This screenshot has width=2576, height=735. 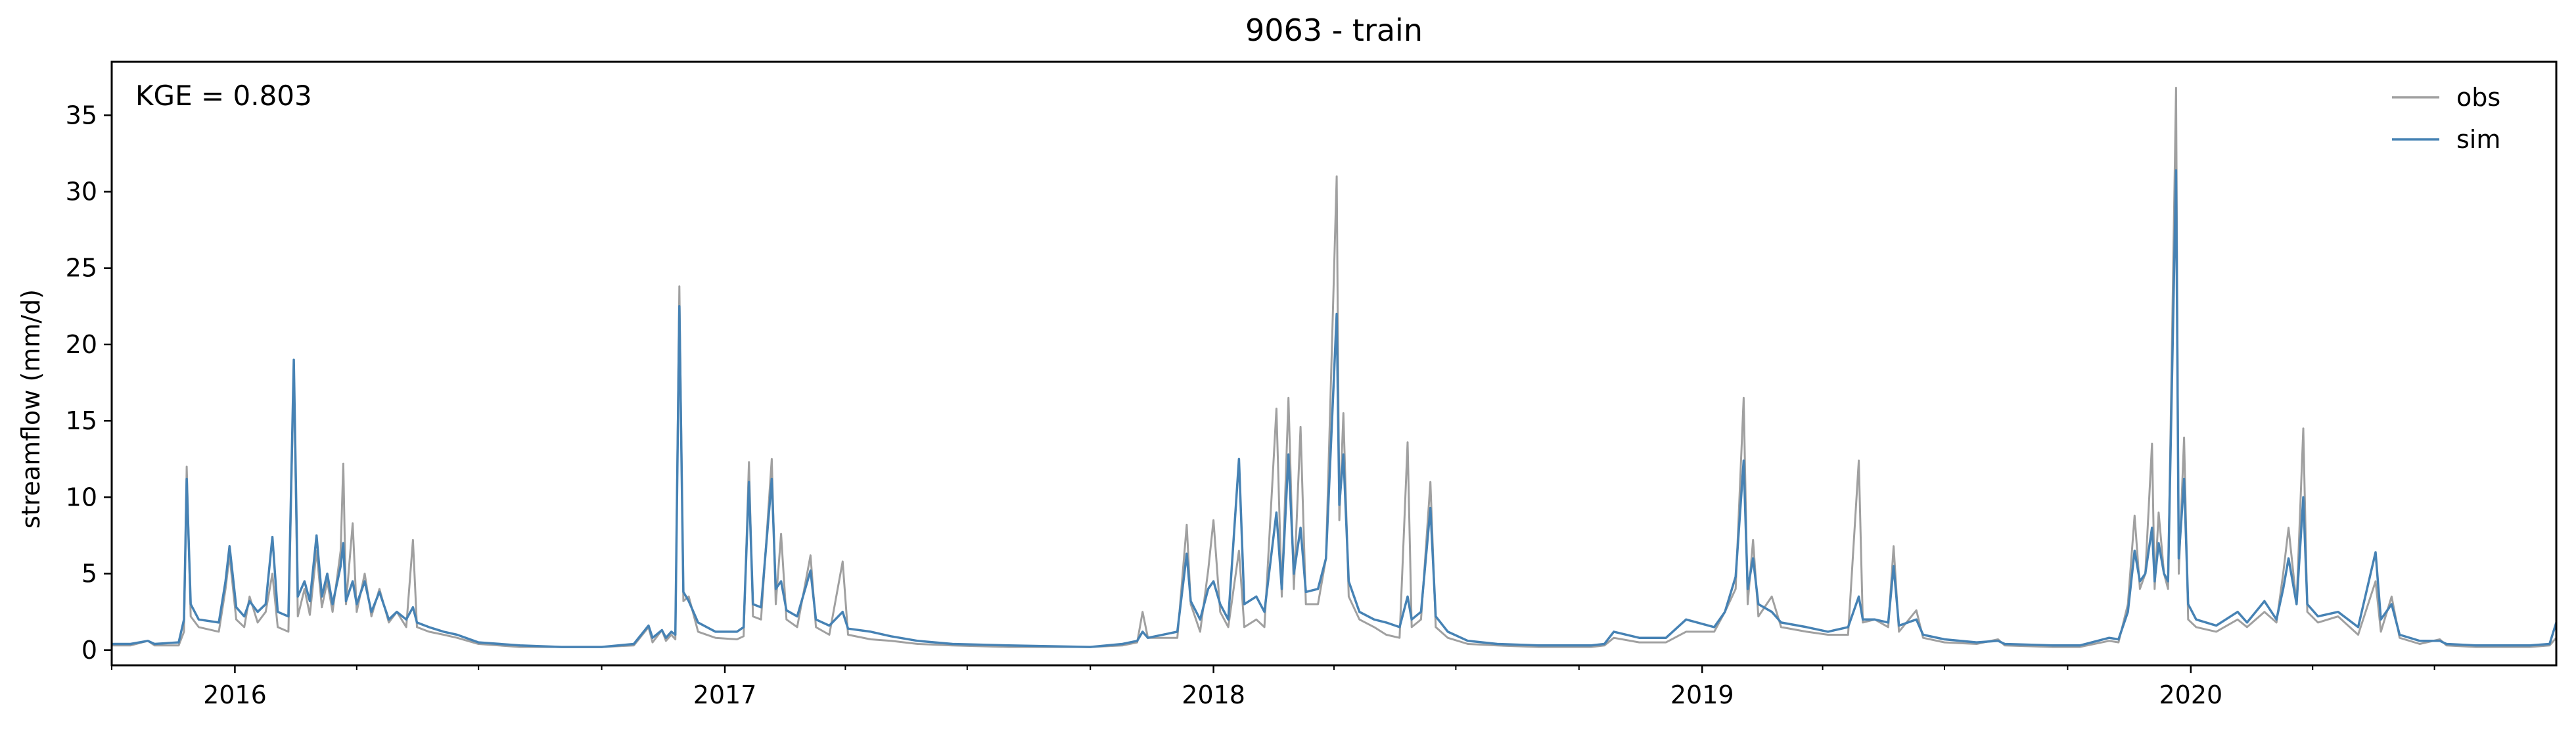 I want to click on y-tick-label: 30, so click(x=82, y=192).